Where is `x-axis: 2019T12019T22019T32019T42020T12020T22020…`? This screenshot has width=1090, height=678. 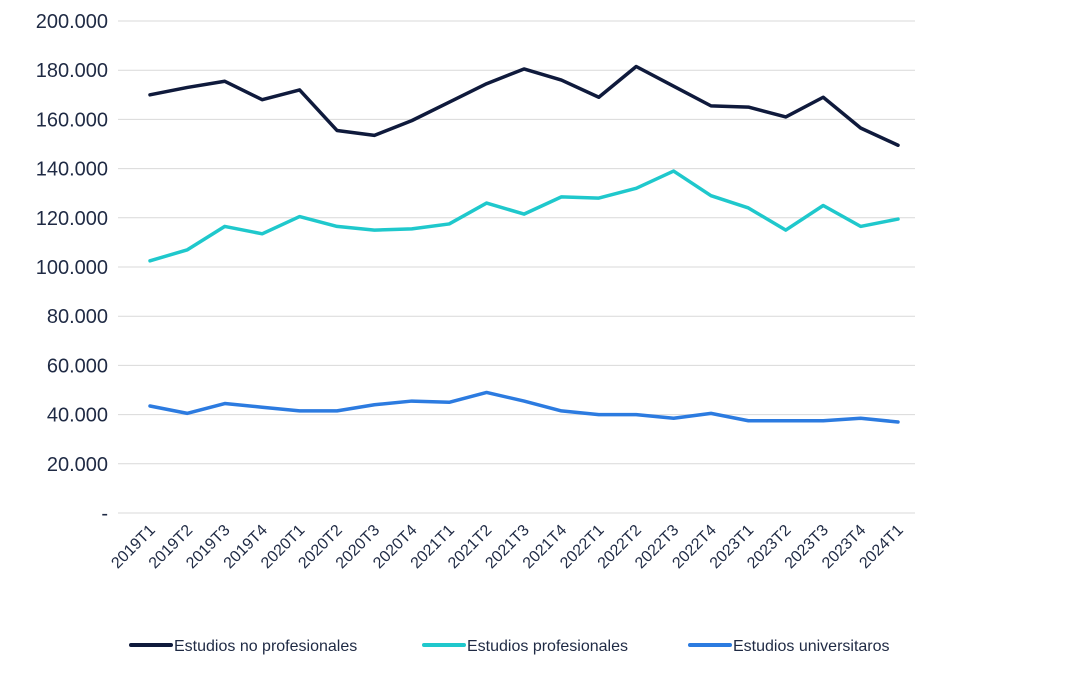 x-axis: 2019T12019T22019T32019T42020T12020T22020… is located at coordinates (507, 547).